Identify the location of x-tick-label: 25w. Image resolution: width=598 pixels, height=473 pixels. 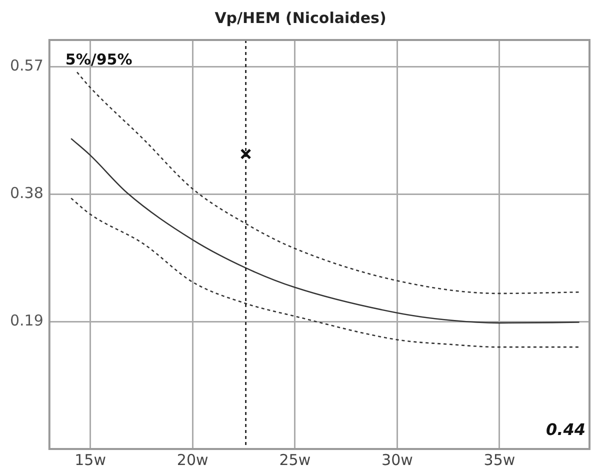
(295, 459).